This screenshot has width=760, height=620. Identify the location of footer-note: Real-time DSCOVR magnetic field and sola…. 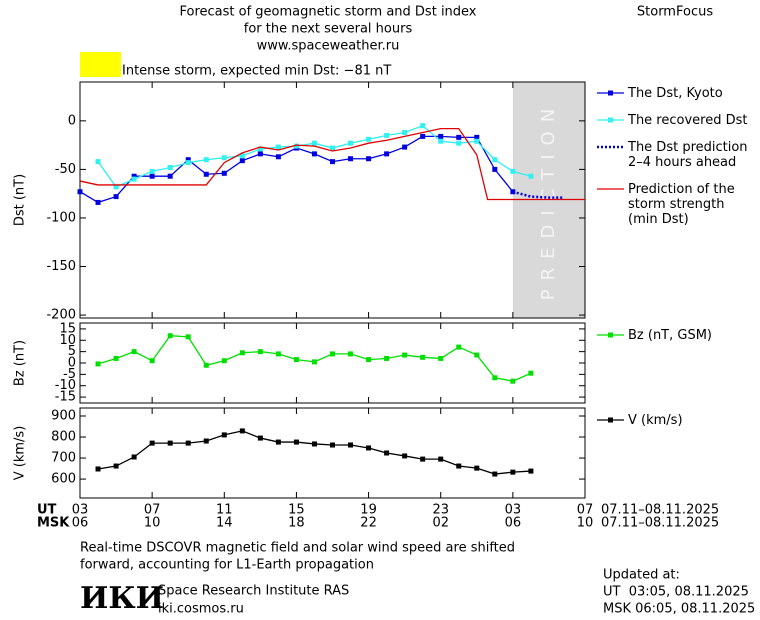
(297, 548).